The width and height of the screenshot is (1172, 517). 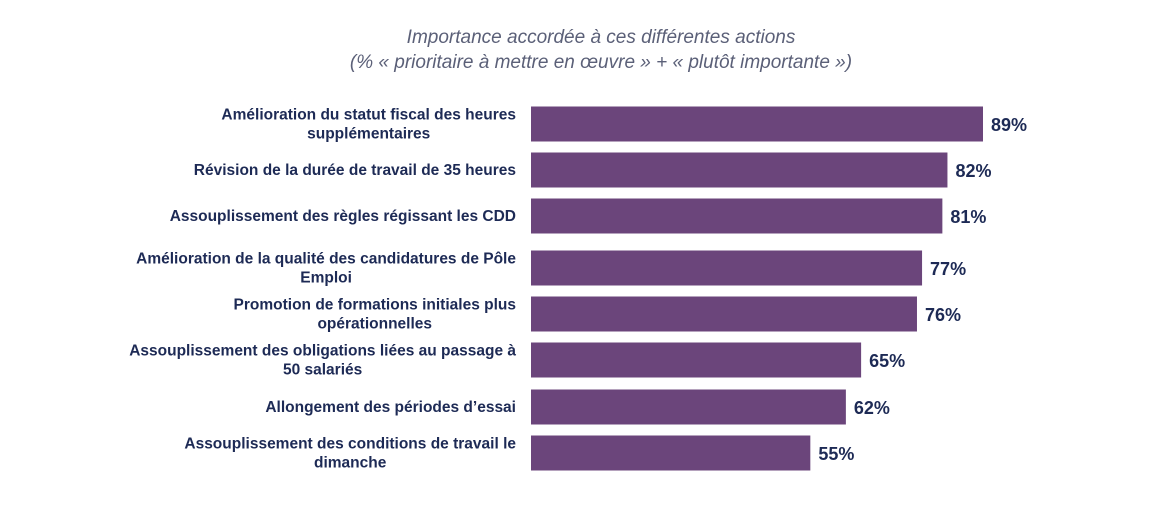 What do you see at coordinates (368, 134) in the screenshot?
I see `category-label-line: supplémentaires` at bounding box center [368, 134].